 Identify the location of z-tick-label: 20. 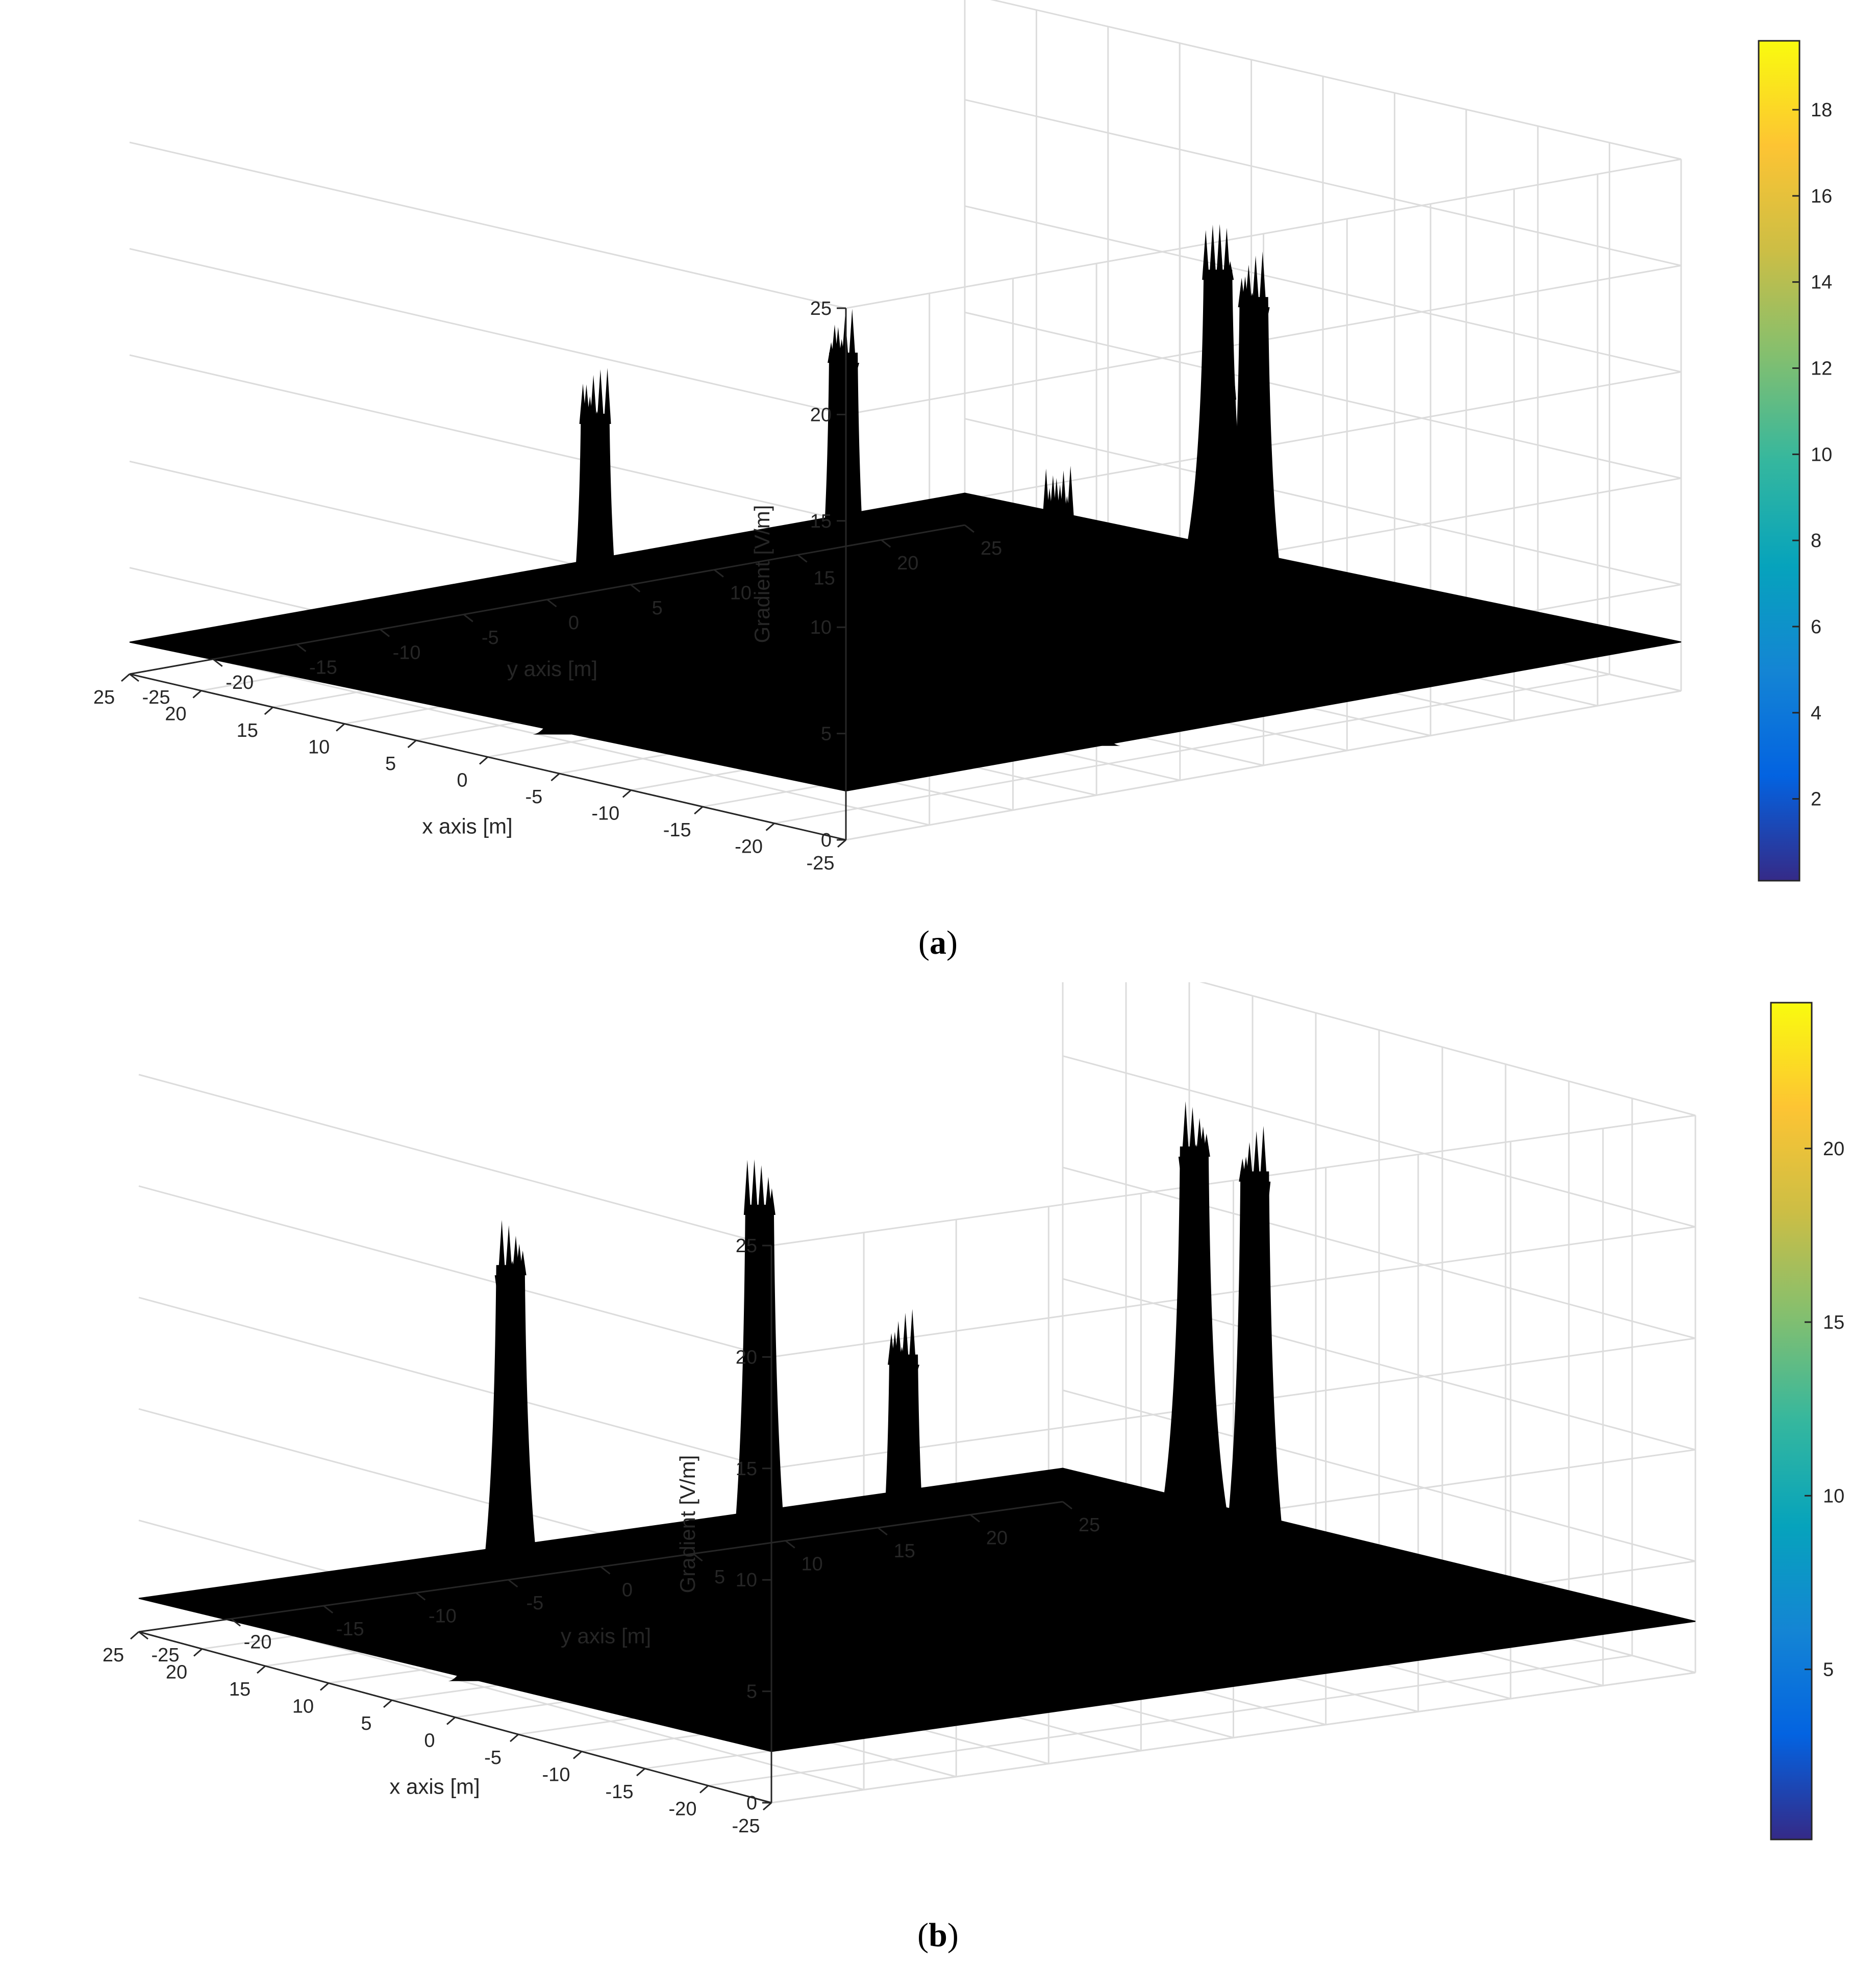
(821, 415).